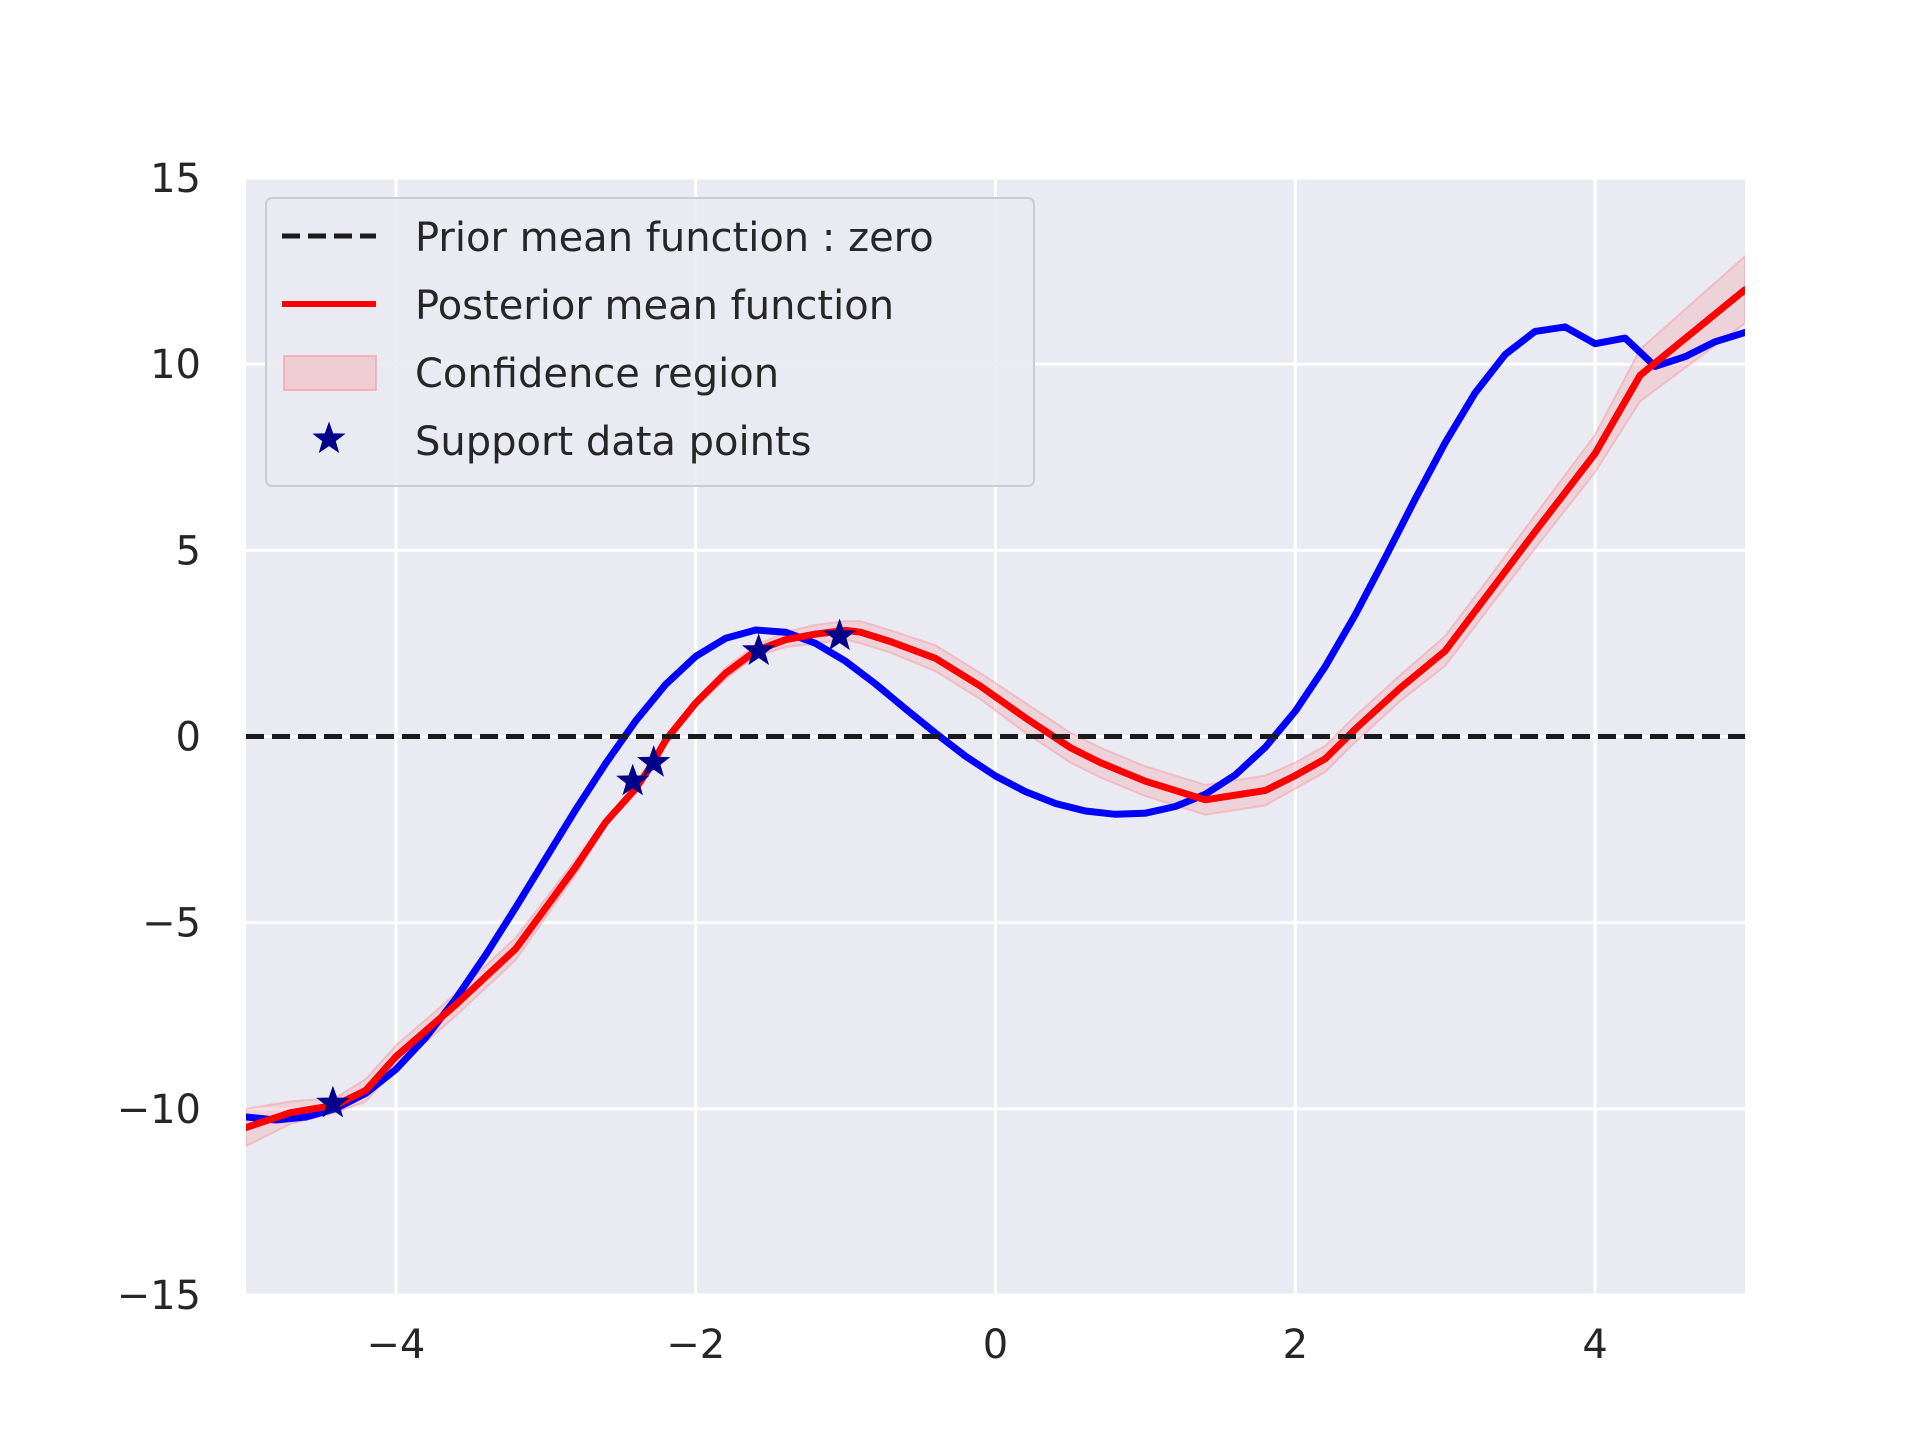 The width and height of the screenshot is (1920, 1440). I want to click on legend-label-prior-mean: Prior mean function : zero, so click(674, 238).